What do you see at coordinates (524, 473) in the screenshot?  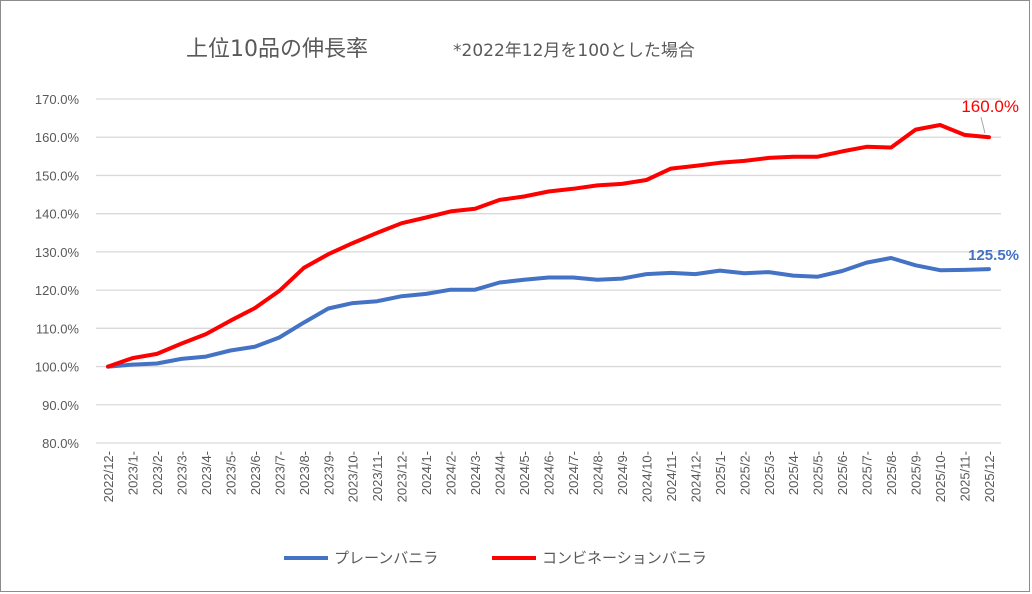 I see `x-tick-label: 2024/5-` at bounding box center [524, 473].